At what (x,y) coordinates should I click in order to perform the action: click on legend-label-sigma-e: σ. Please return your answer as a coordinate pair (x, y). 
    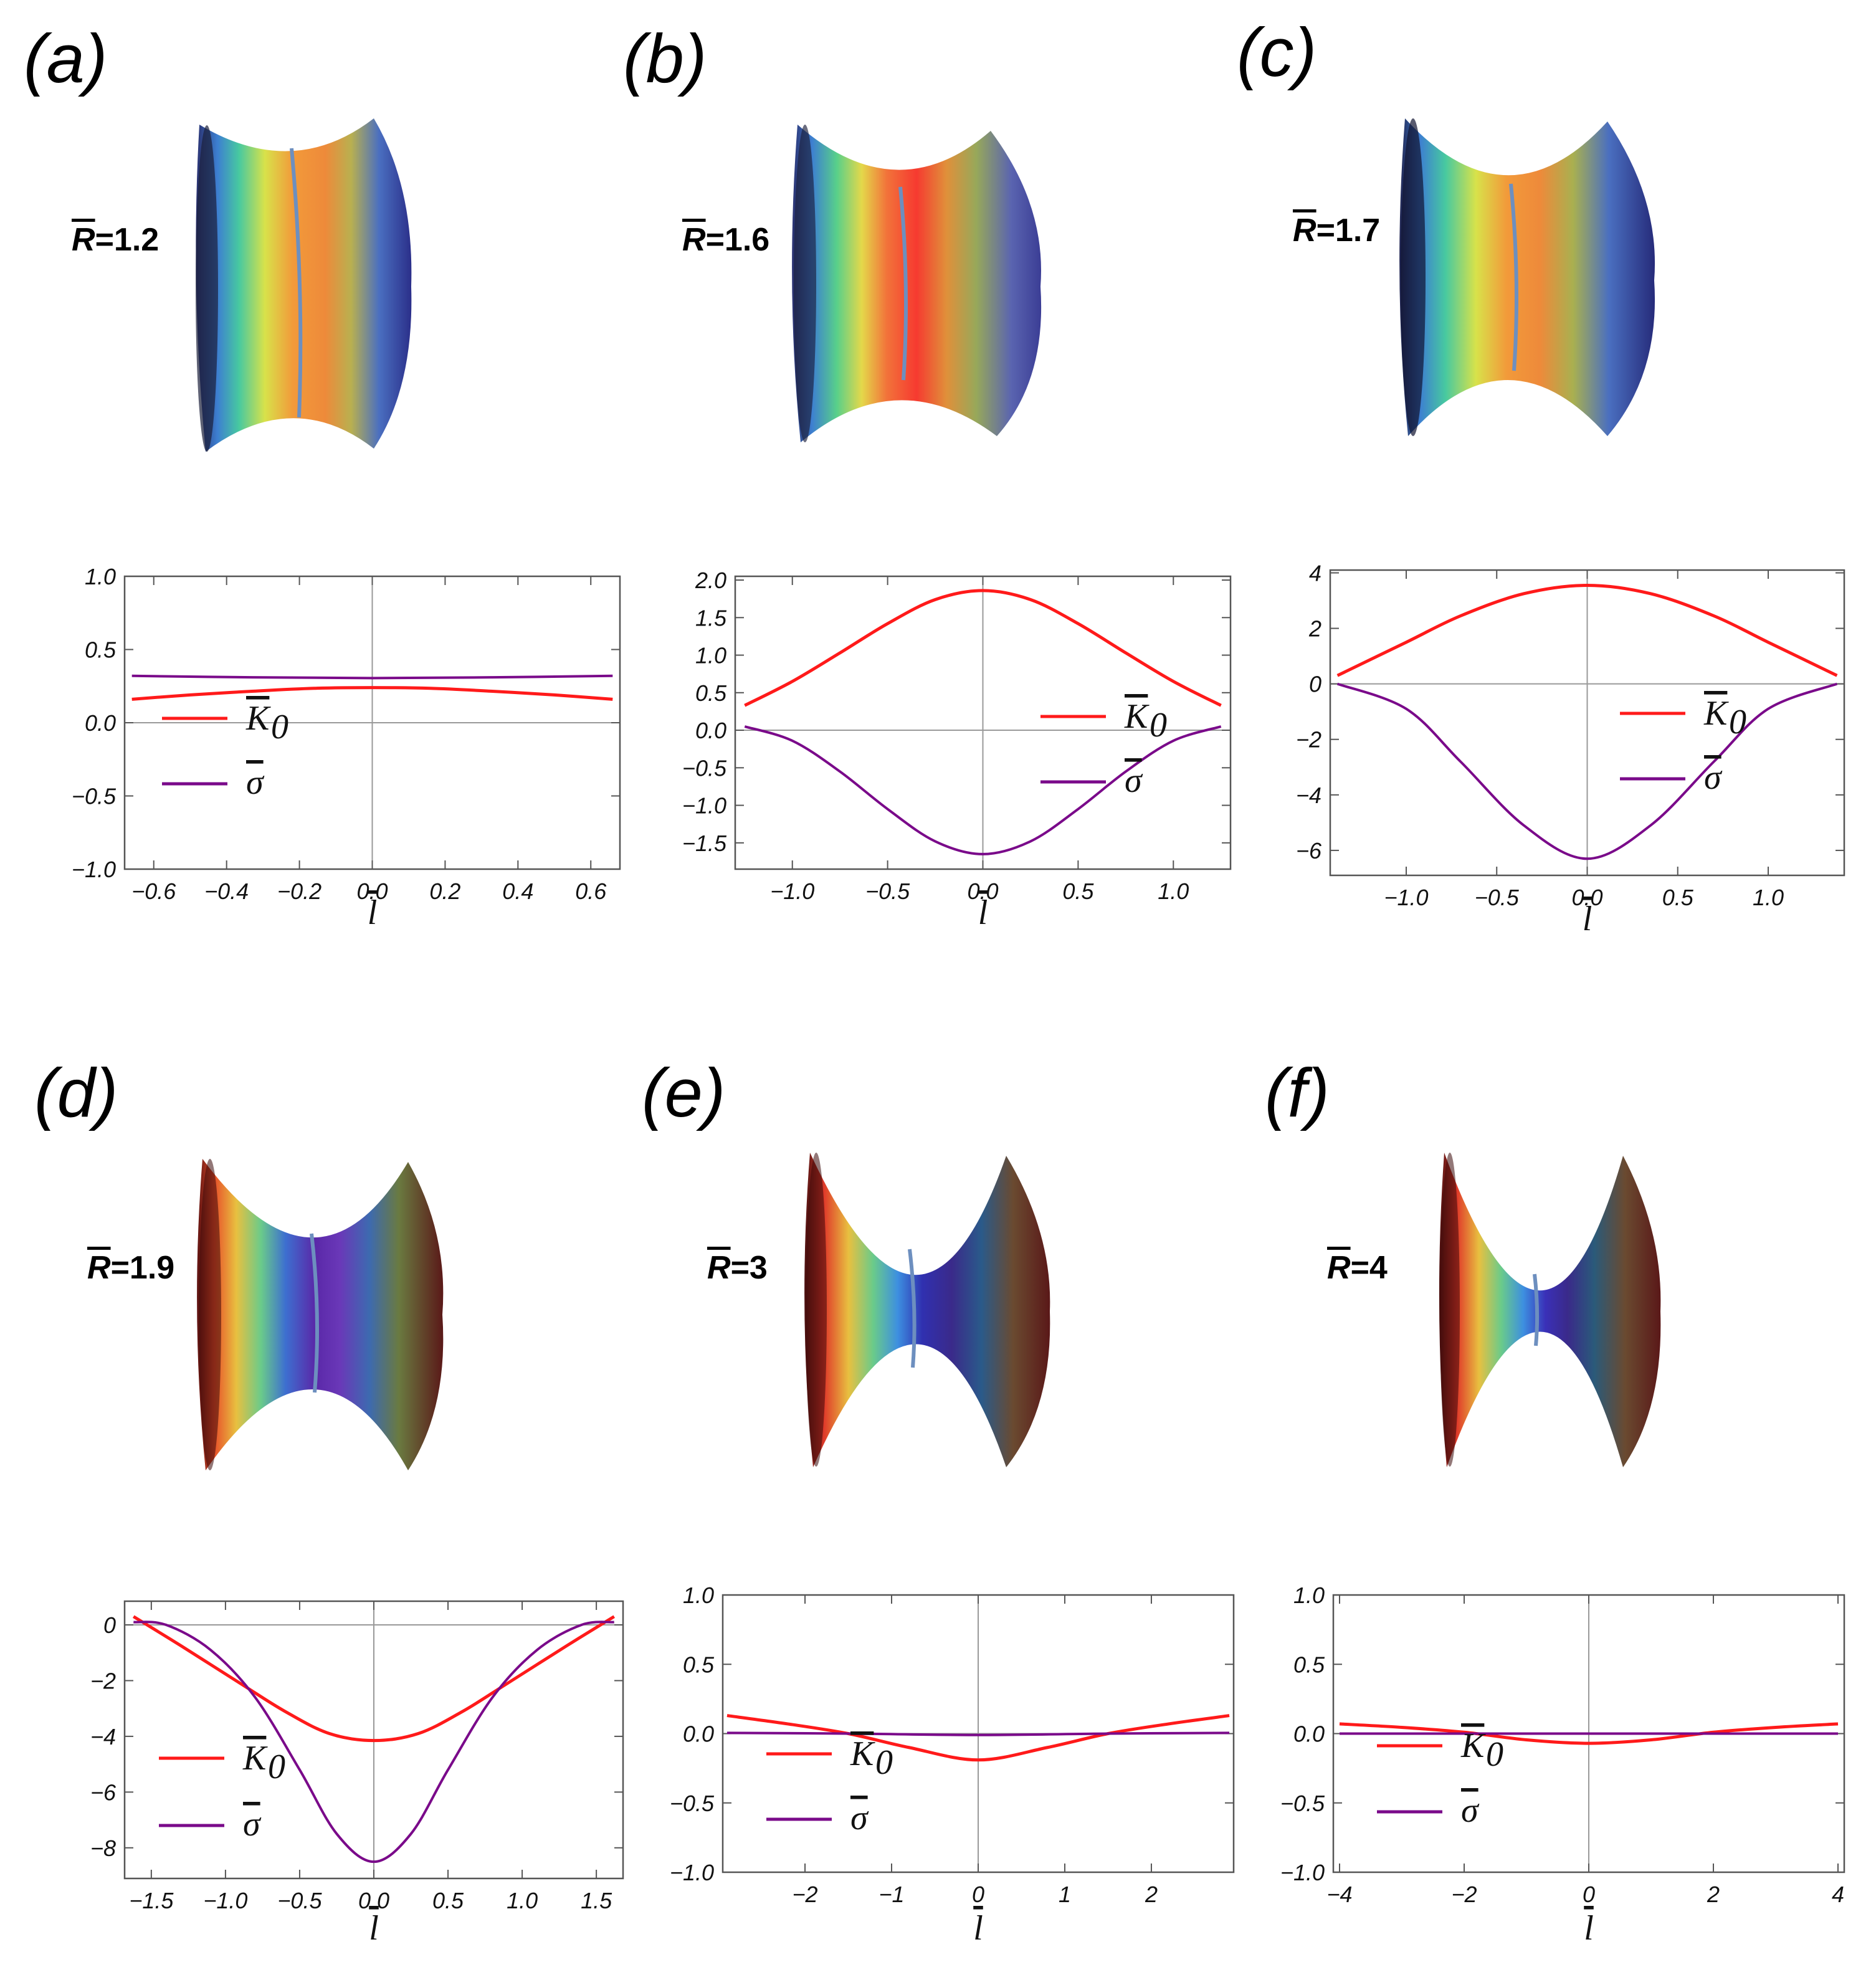
    Looking at the image, I should click on (859, 1818).